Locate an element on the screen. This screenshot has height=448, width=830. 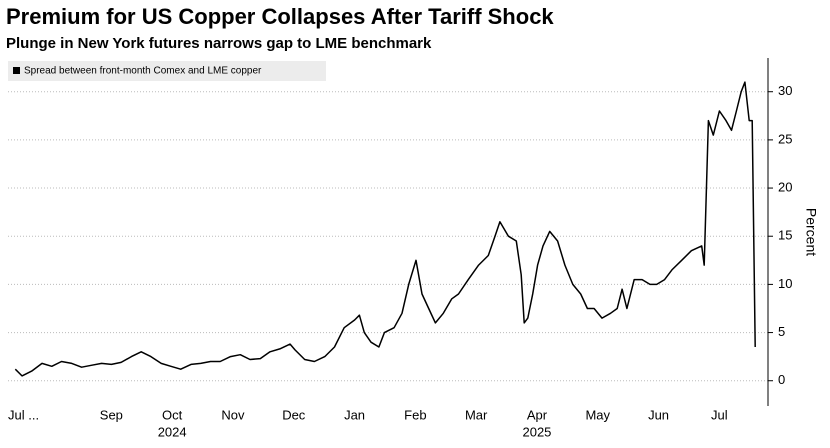
x-tick-label: Jul is located at coordinates (719, 414).